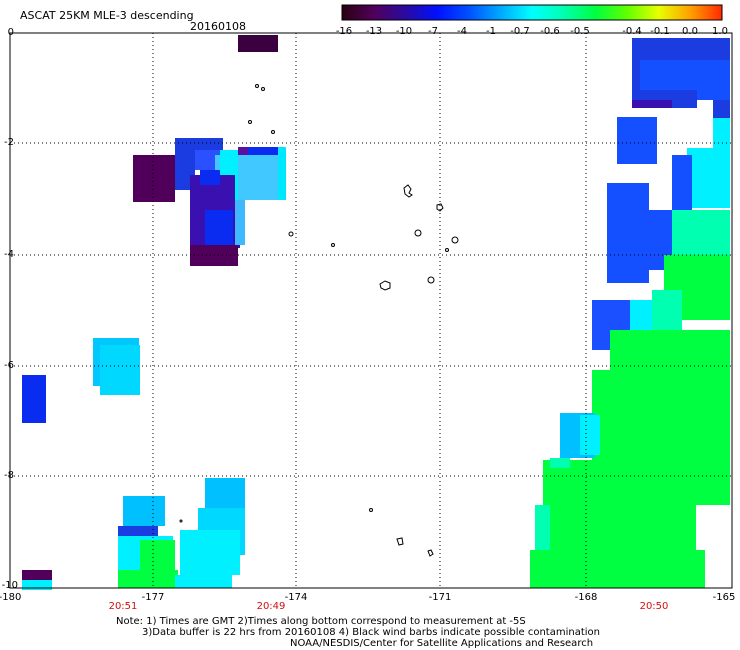 The width and height of the screenshot is (740, 650). Describe the element at coordinates (9, 475) in the screenshot. I see `y-axis-label: -8` at that location.